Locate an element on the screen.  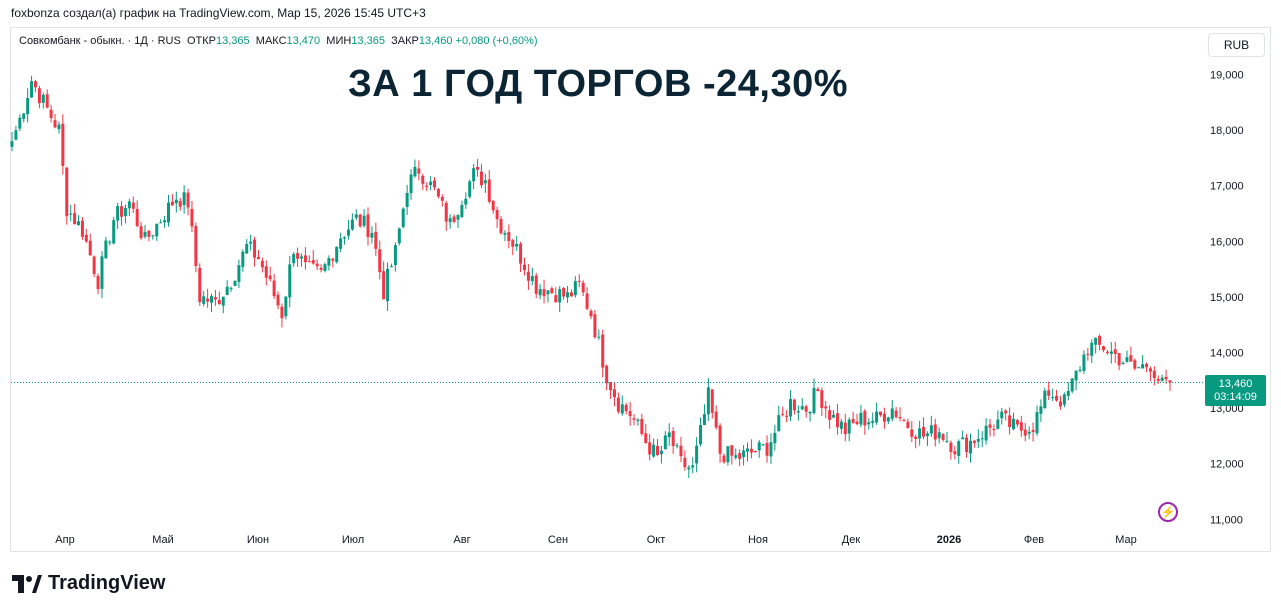
y-tick-label: 12,000 is located at coordinates (1227, 465).